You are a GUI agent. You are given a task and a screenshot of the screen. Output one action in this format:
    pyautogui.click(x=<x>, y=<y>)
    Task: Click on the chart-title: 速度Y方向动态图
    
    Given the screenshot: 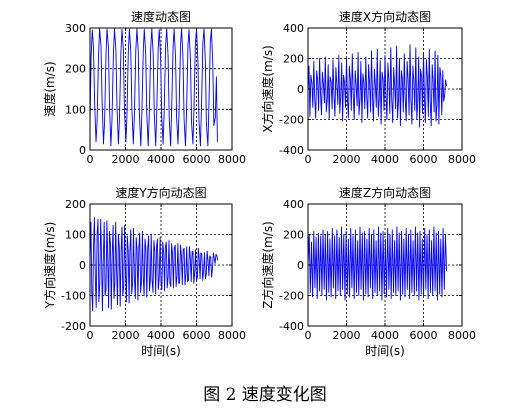 What is the action you would take?
    pyautogui.click(x=160, y=192)
    